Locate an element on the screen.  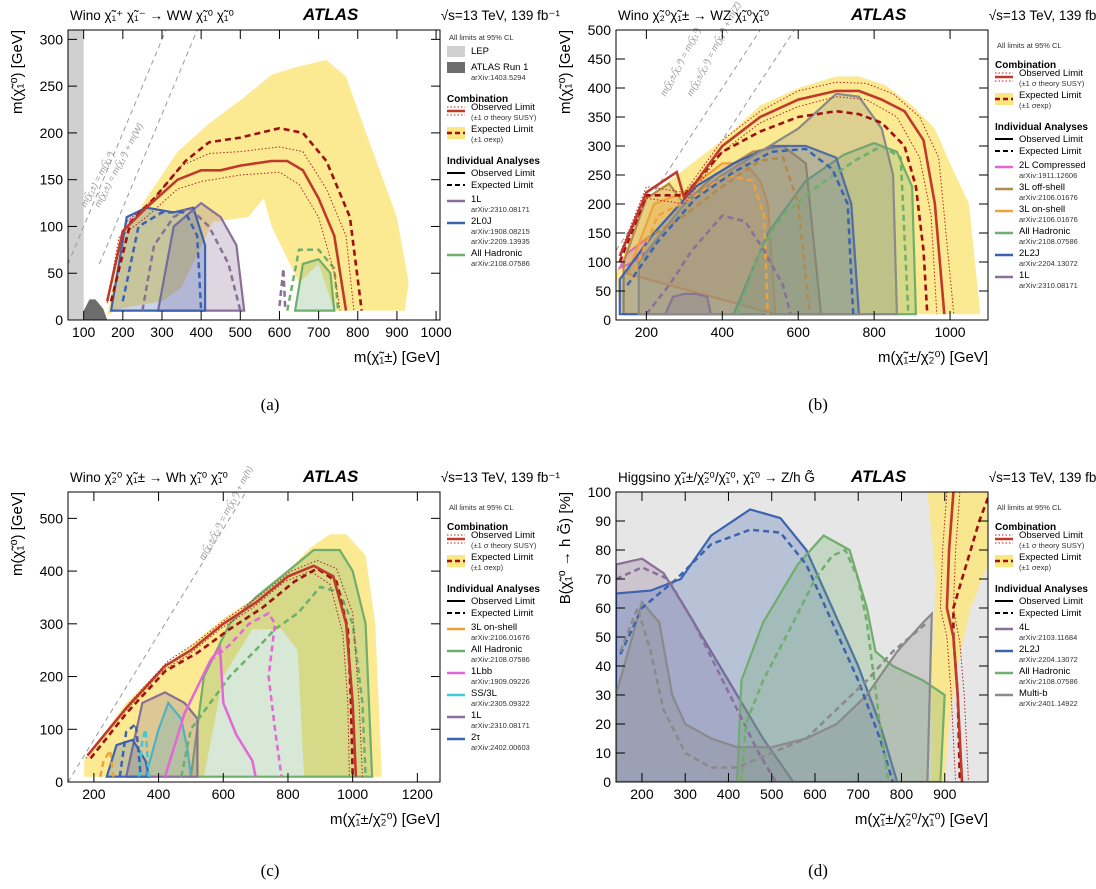
legend-label: 2τ is located at coordinates (475, 737).